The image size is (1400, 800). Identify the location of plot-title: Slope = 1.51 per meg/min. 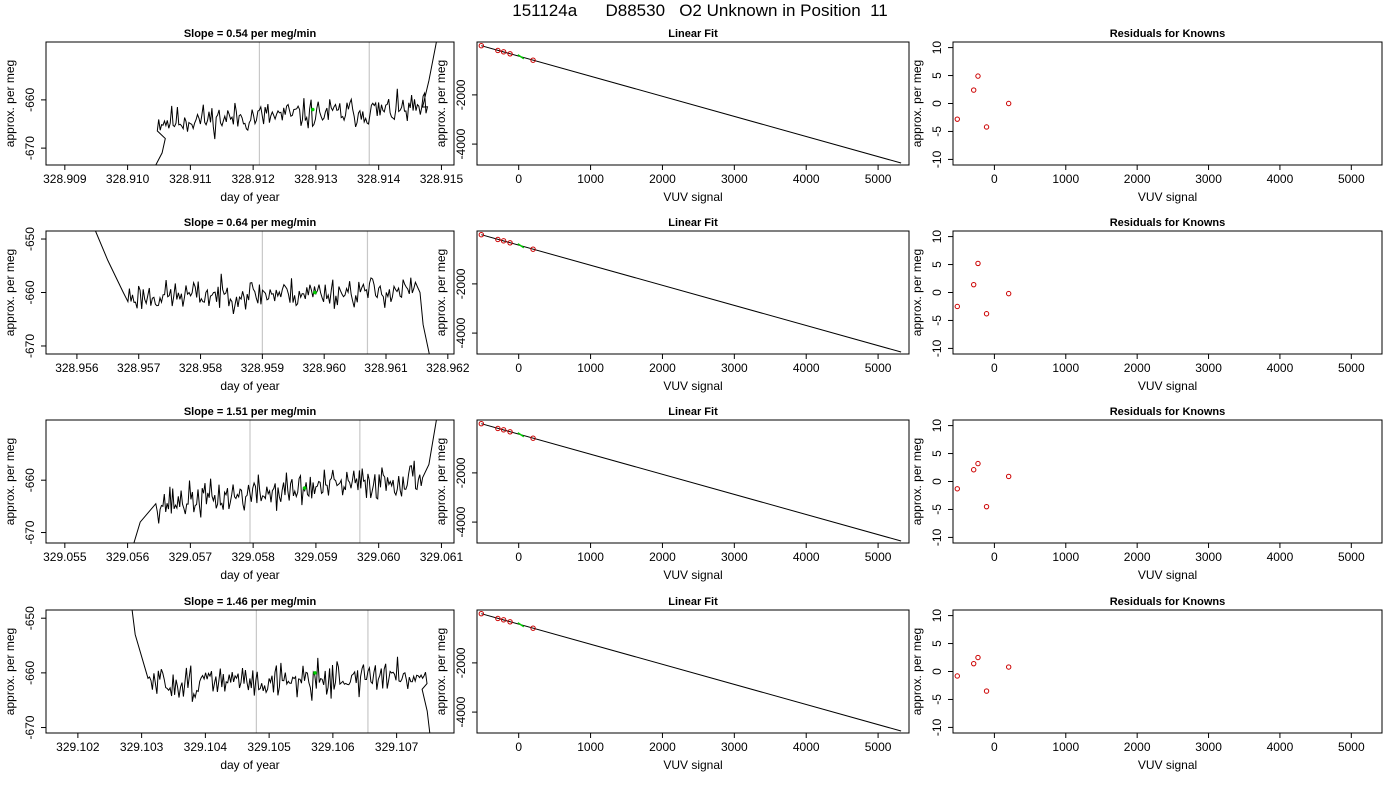
(250, 412).